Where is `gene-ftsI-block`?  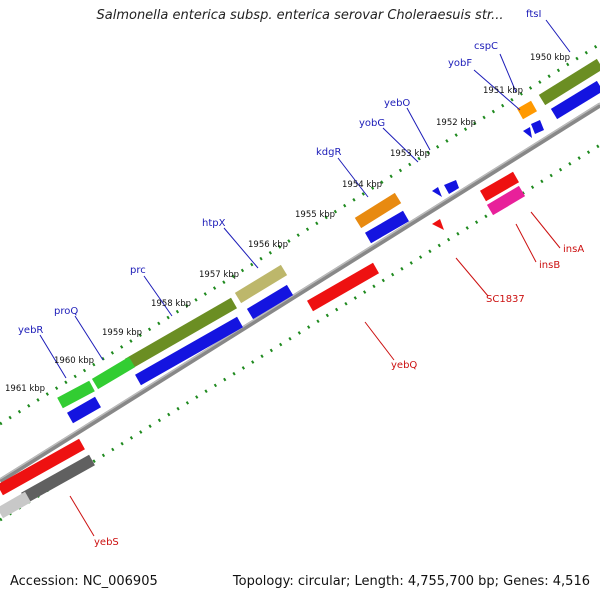
gene-ftsI-block is located at coordinates (569, 82).